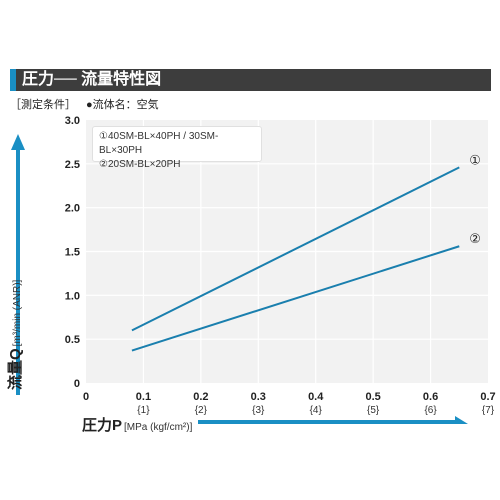  I want to click on x-tick-label: 0.7, so click(487, 397).